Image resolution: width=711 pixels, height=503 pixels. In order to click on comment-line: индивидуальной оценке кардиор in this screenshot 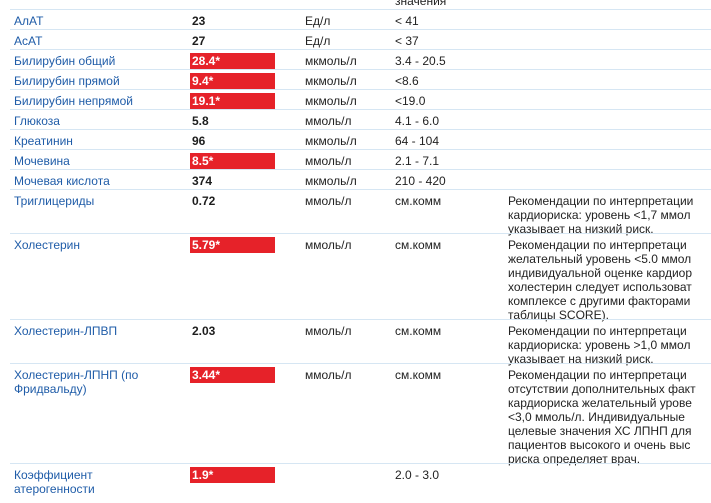, I will do `click(600, 273)`.